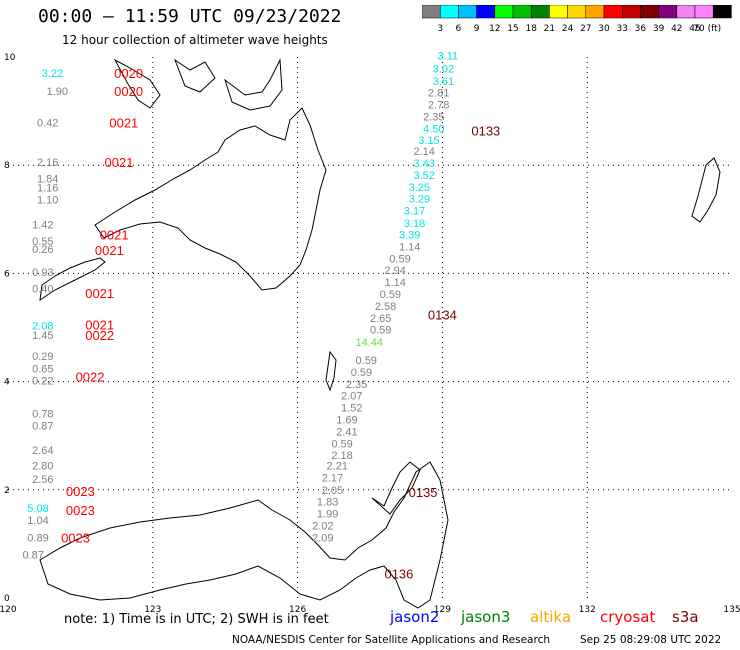 This screenshot has width=740, height=650. Describe the element at coordinates (385, 307) in the screenshot. I see `swh-value: 2.58` at that location.